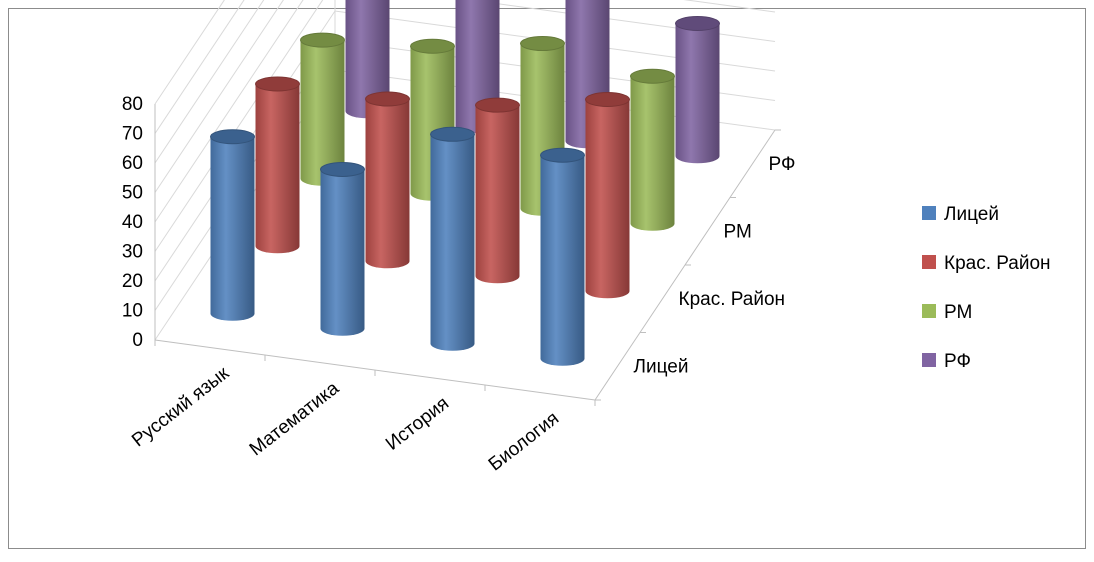 The height and width of the screenshot is (562, 1094). Describe the element at coordinates (661, 366) in the screenshot. I see `depth-tick-label: Лицей` at that location.